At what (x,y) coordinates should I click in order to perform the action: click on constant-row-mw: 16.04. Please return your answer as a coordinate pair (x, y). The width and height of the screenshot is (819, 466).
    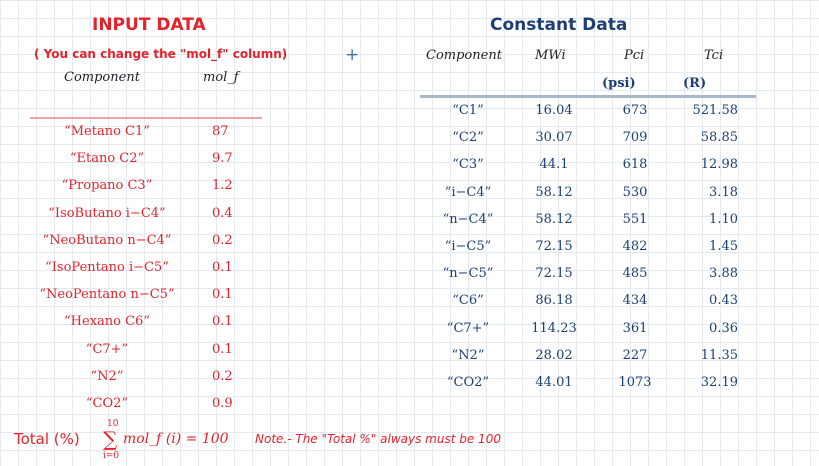
    Looking at the image, I should click on (554, 110).